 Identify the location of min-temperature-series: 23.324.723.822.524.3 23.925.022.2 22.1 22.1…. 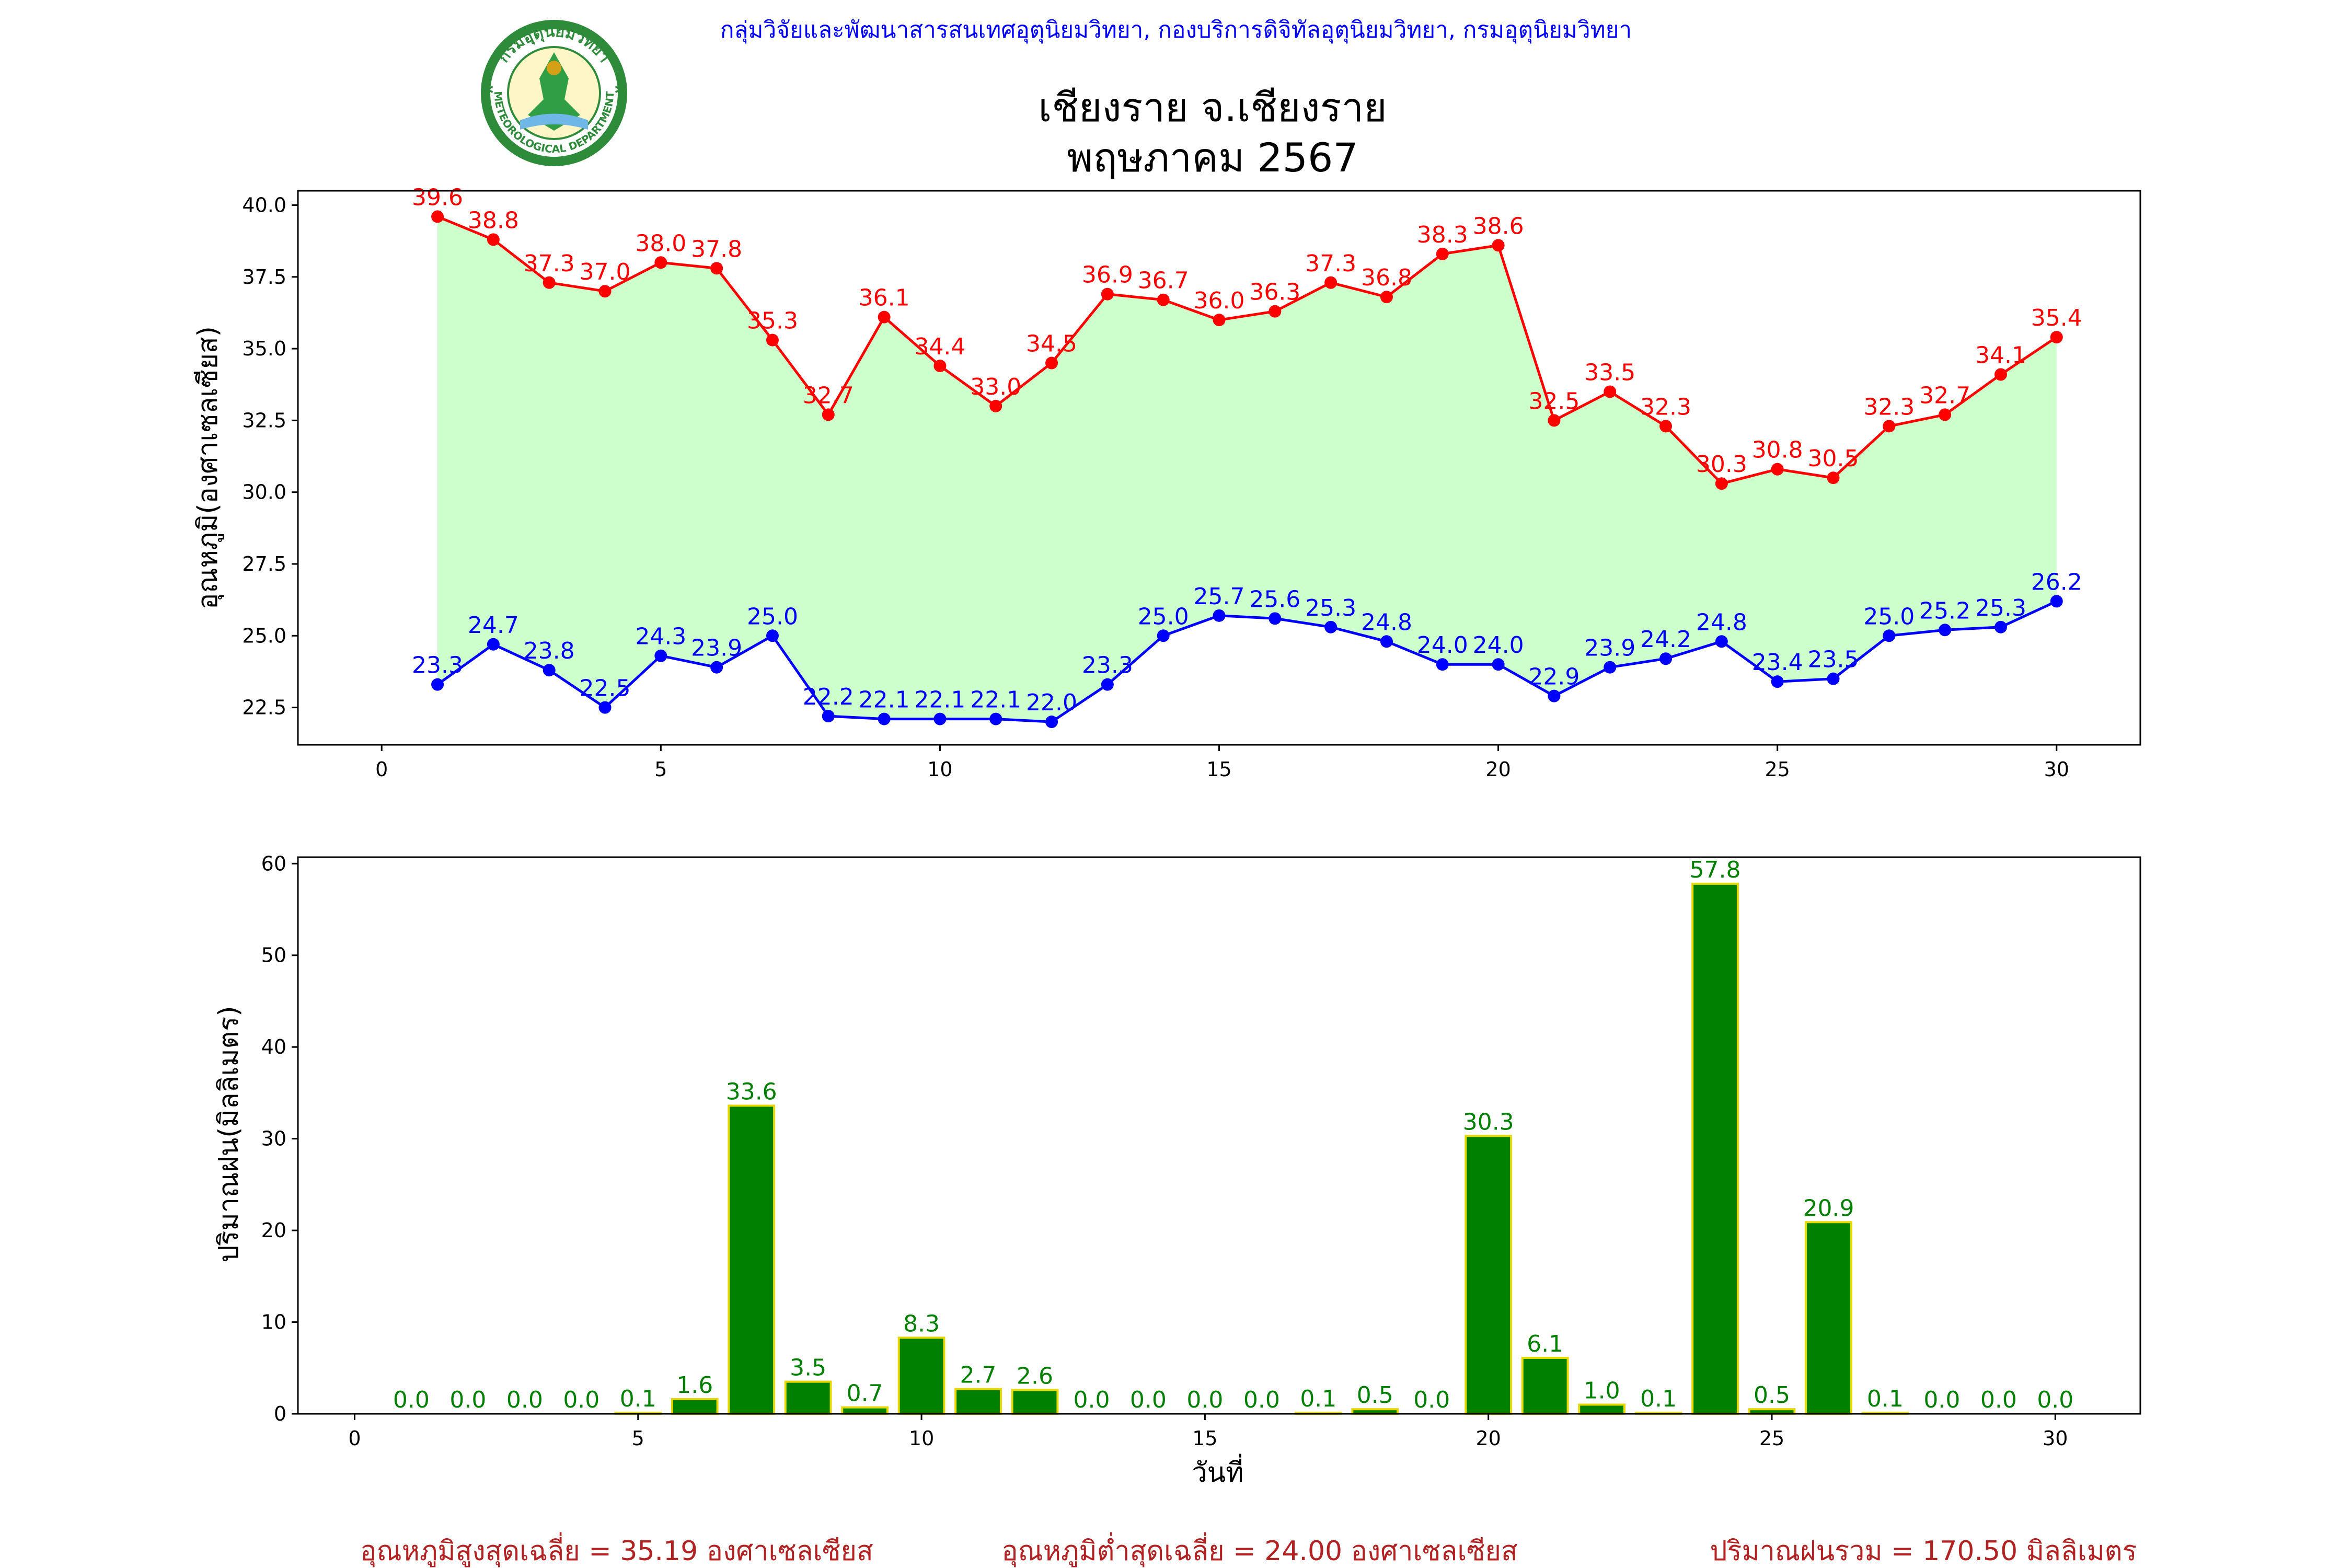
(1247, 649).